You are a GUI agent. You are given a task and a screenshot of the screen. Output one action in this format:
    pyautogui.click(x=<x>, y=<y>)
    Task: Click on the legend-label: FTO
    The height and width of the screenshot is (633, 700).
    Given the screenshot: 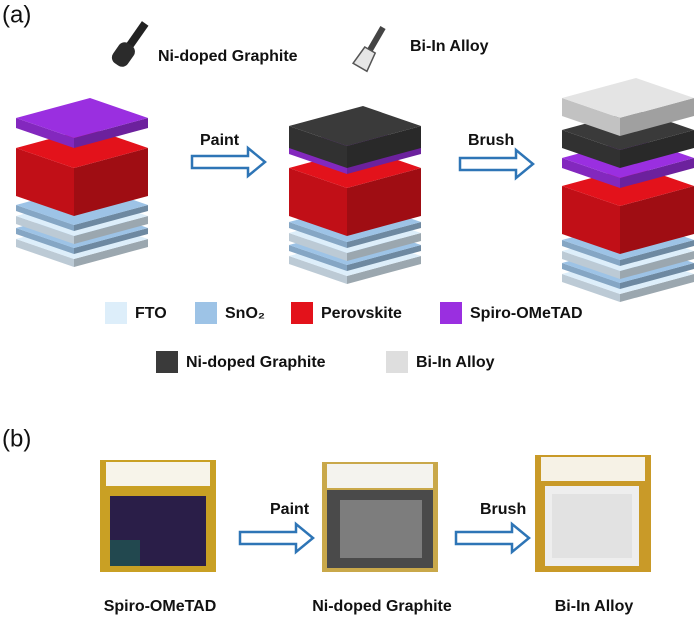 What is the action you would take?
    pyautogui.click(x=151, y=313)
    